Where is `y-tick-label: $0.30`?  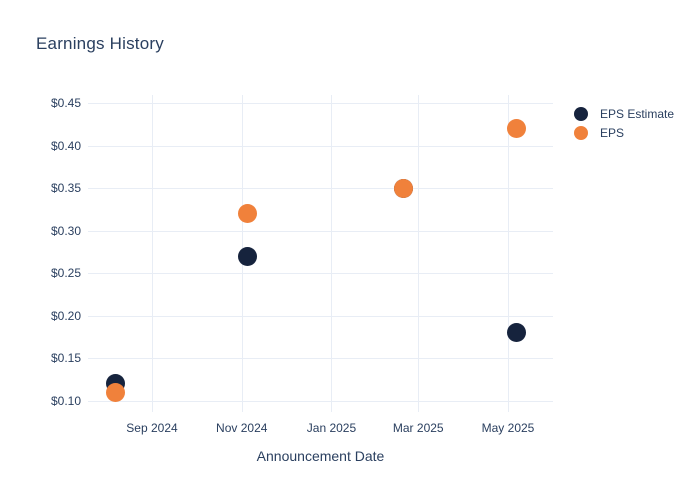
y-tick-label: $0.30 is located at coordinates (65, 230).